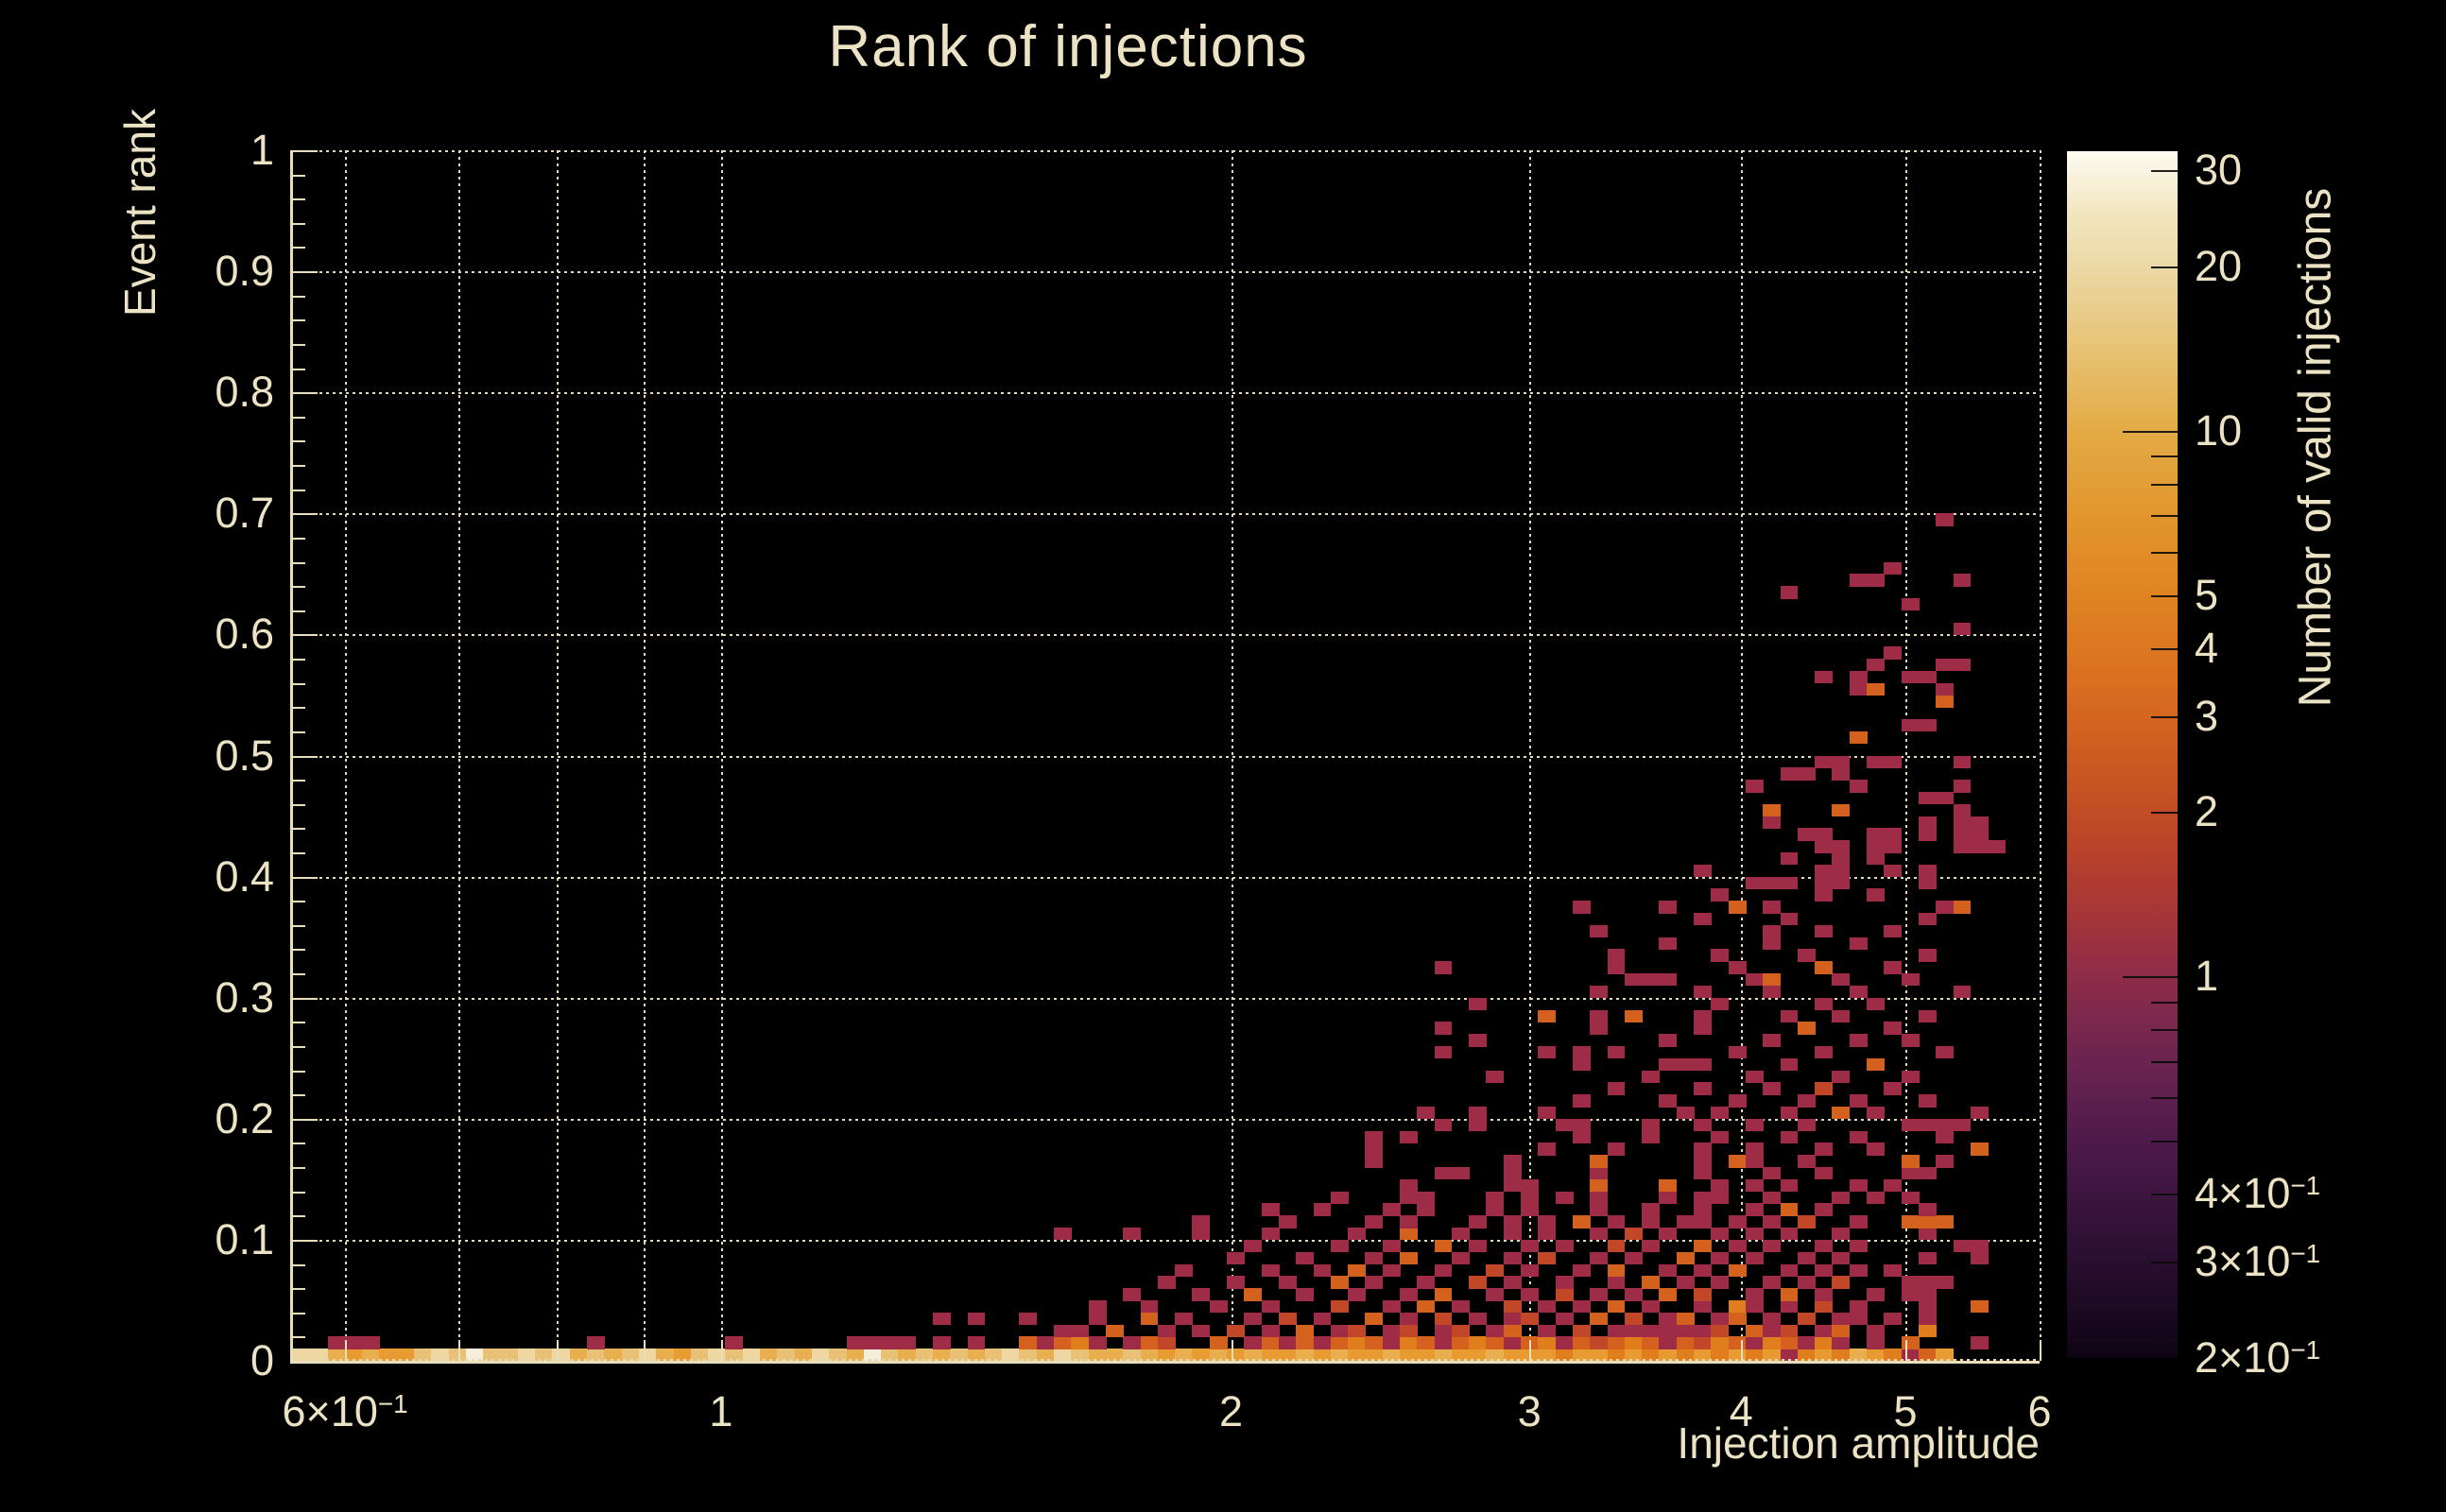 This screenshot has width=2446, height=1512. What do you see at coordinates (262, 150) in the screenshot?
I see `tick-label: 1` at bounding box center [262, 150].